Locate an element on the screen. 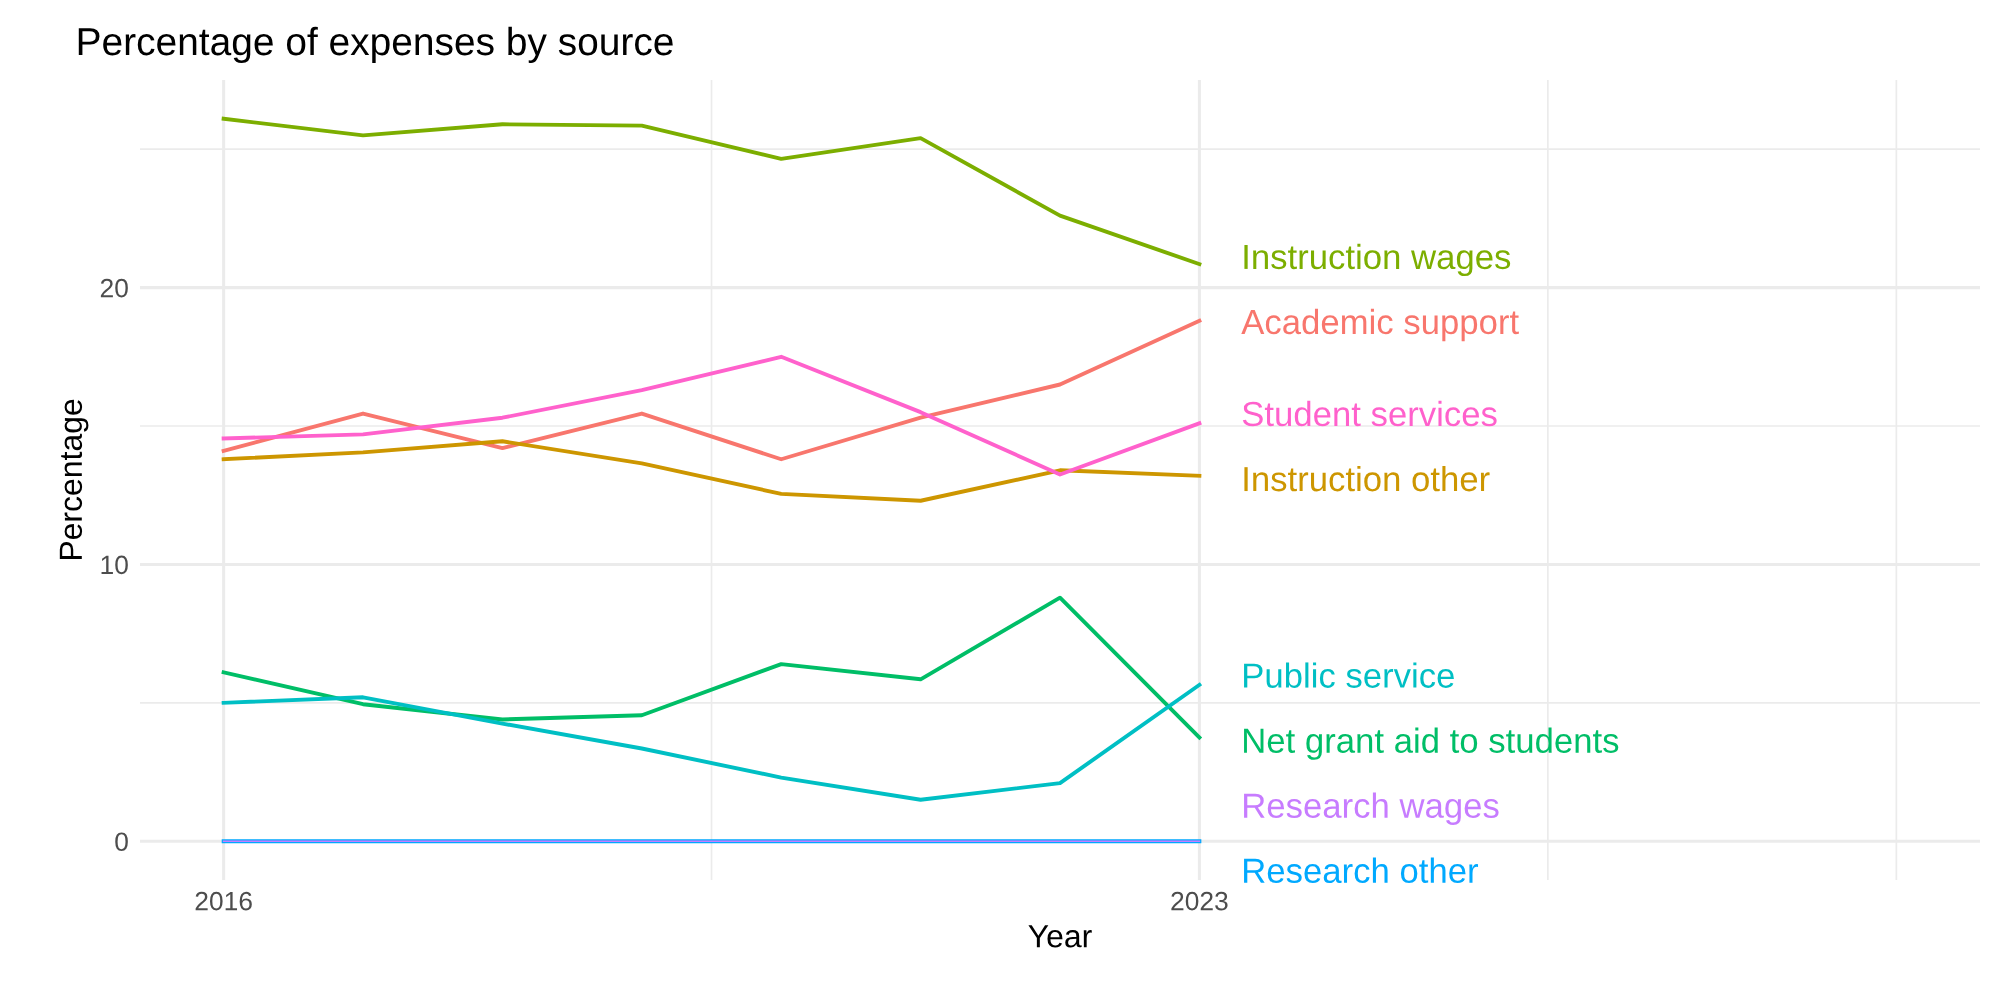 The image size is (2000, 1000). series-label: Instruction wages is located at coordinates (1377, 260).